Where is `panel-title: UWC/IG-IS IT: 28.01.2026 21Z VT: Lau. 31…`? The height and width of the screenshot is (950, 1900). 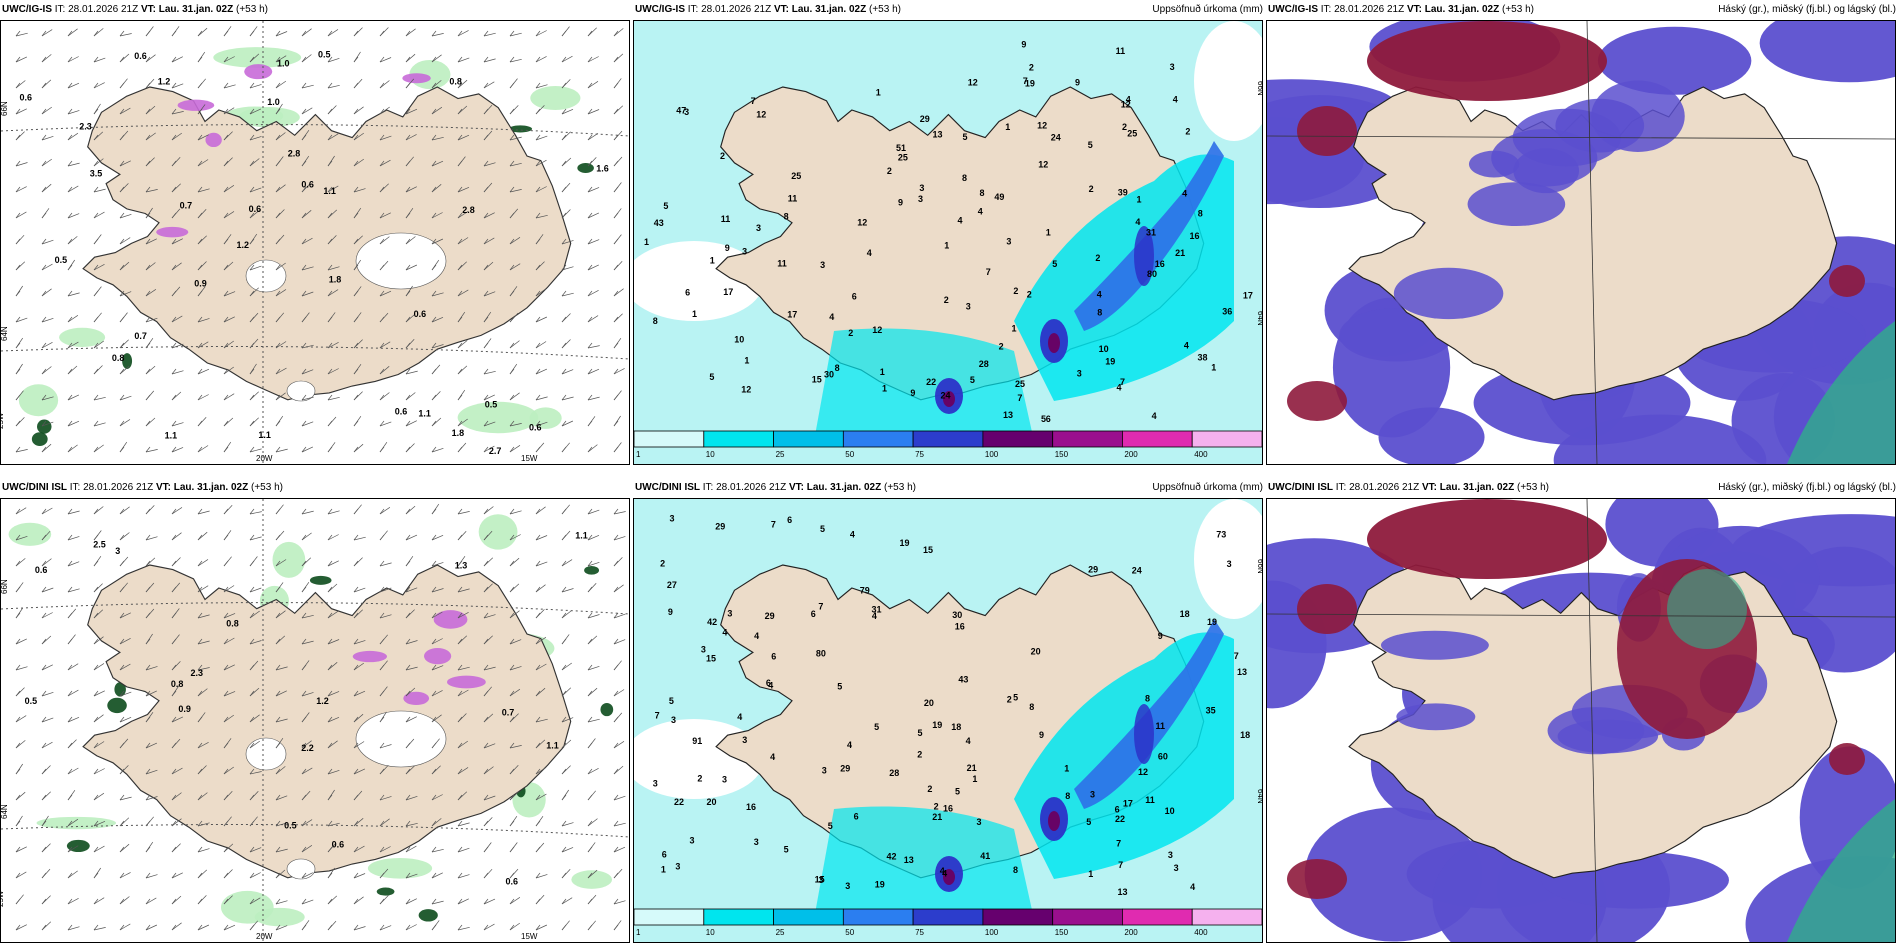
panel-title: UWC/IG-IS IT: 28.01.2026 21Z VT: Lau. 31… is located at coordinates (768, 9).